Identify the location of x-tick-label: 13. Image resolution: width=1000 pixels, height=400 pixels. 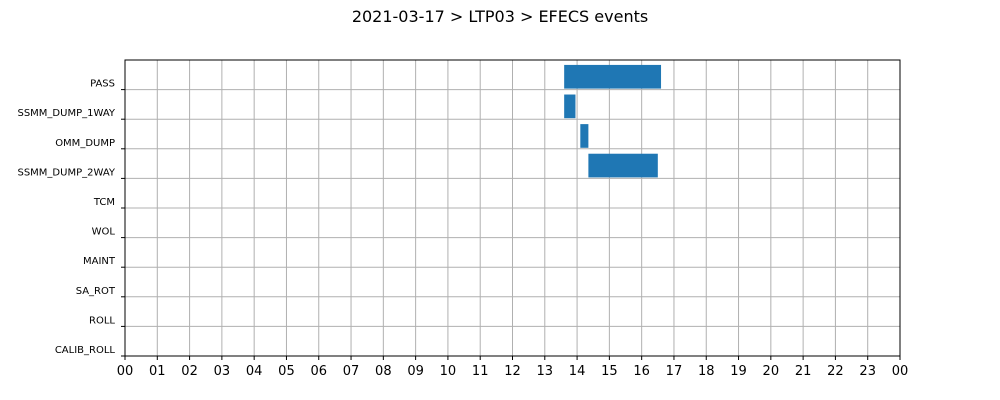
(545, 371).